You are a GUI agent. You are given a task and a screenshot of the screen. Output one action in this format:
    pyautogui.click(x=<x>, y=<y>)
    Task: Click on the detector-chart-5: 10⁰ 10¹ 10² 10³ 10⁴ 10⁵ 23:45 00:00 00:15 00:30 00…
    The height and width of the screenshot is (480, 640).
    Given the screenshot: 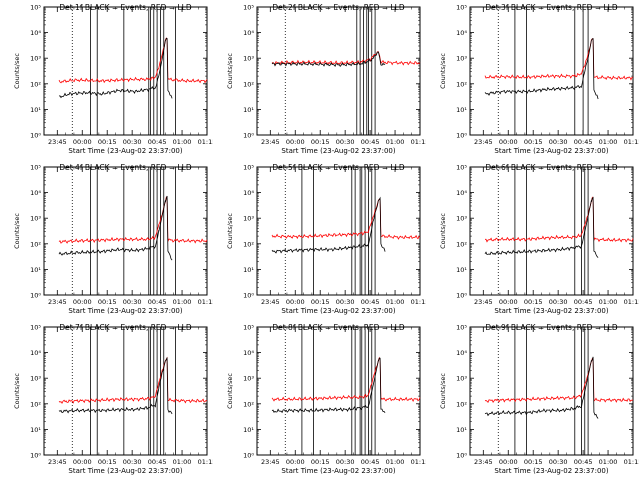 What is the action you would take?
    pyautogui.click(x=326, y=239)
    